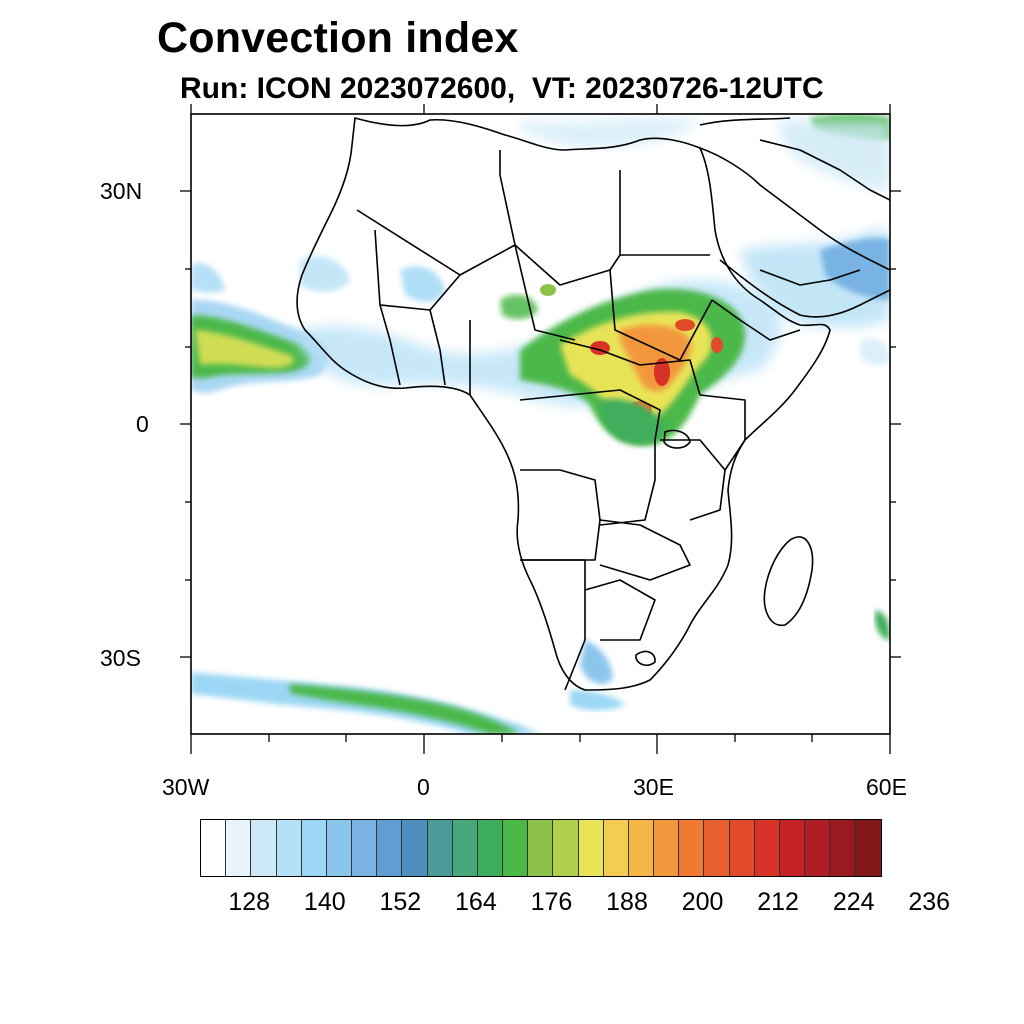 The width and height of the screenshot is (1024, 1024). What do you see at coordinates (405, 709) in the screenshot?
I see `shading-southern-core` at bounding box center [405, 709].